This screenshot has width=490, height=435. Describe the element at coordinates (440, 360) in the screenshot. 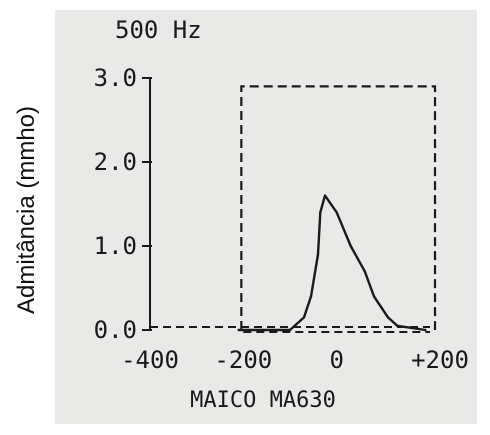

I see `x-tick-label: +200` at that location.